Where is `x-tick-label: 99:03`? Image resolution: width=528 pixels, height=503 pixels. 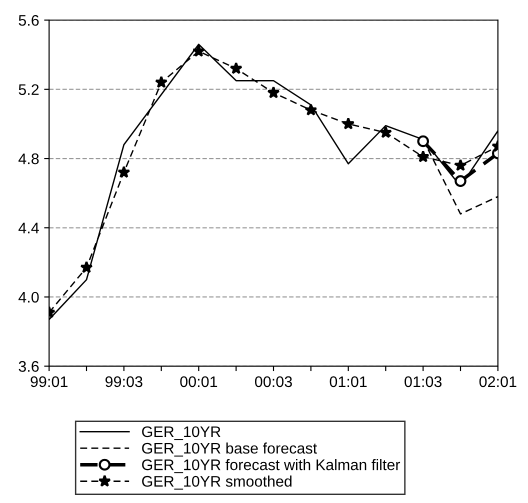 x-tick-label: 99:03 is located at coordinates (124, 382).